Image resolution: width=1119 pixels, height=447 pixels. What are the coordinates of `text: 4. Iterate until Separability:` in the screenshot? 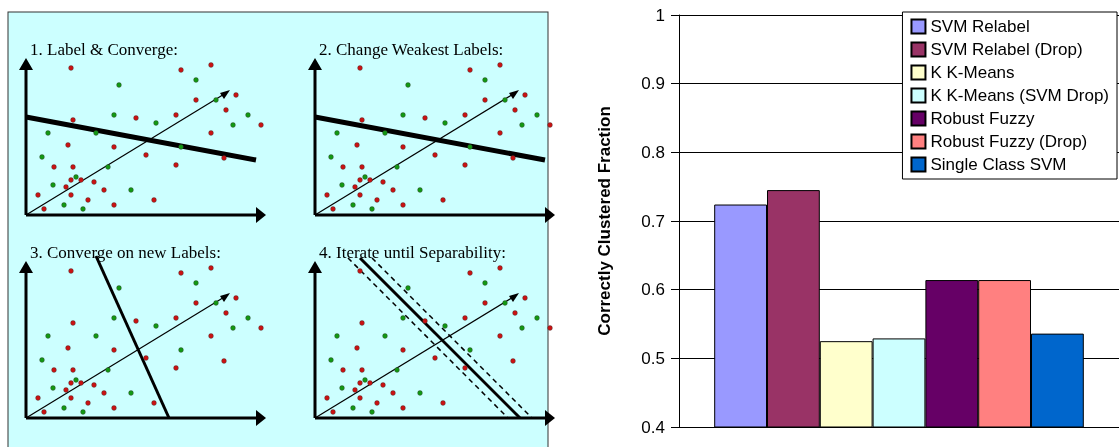 It's located at (412, 252).